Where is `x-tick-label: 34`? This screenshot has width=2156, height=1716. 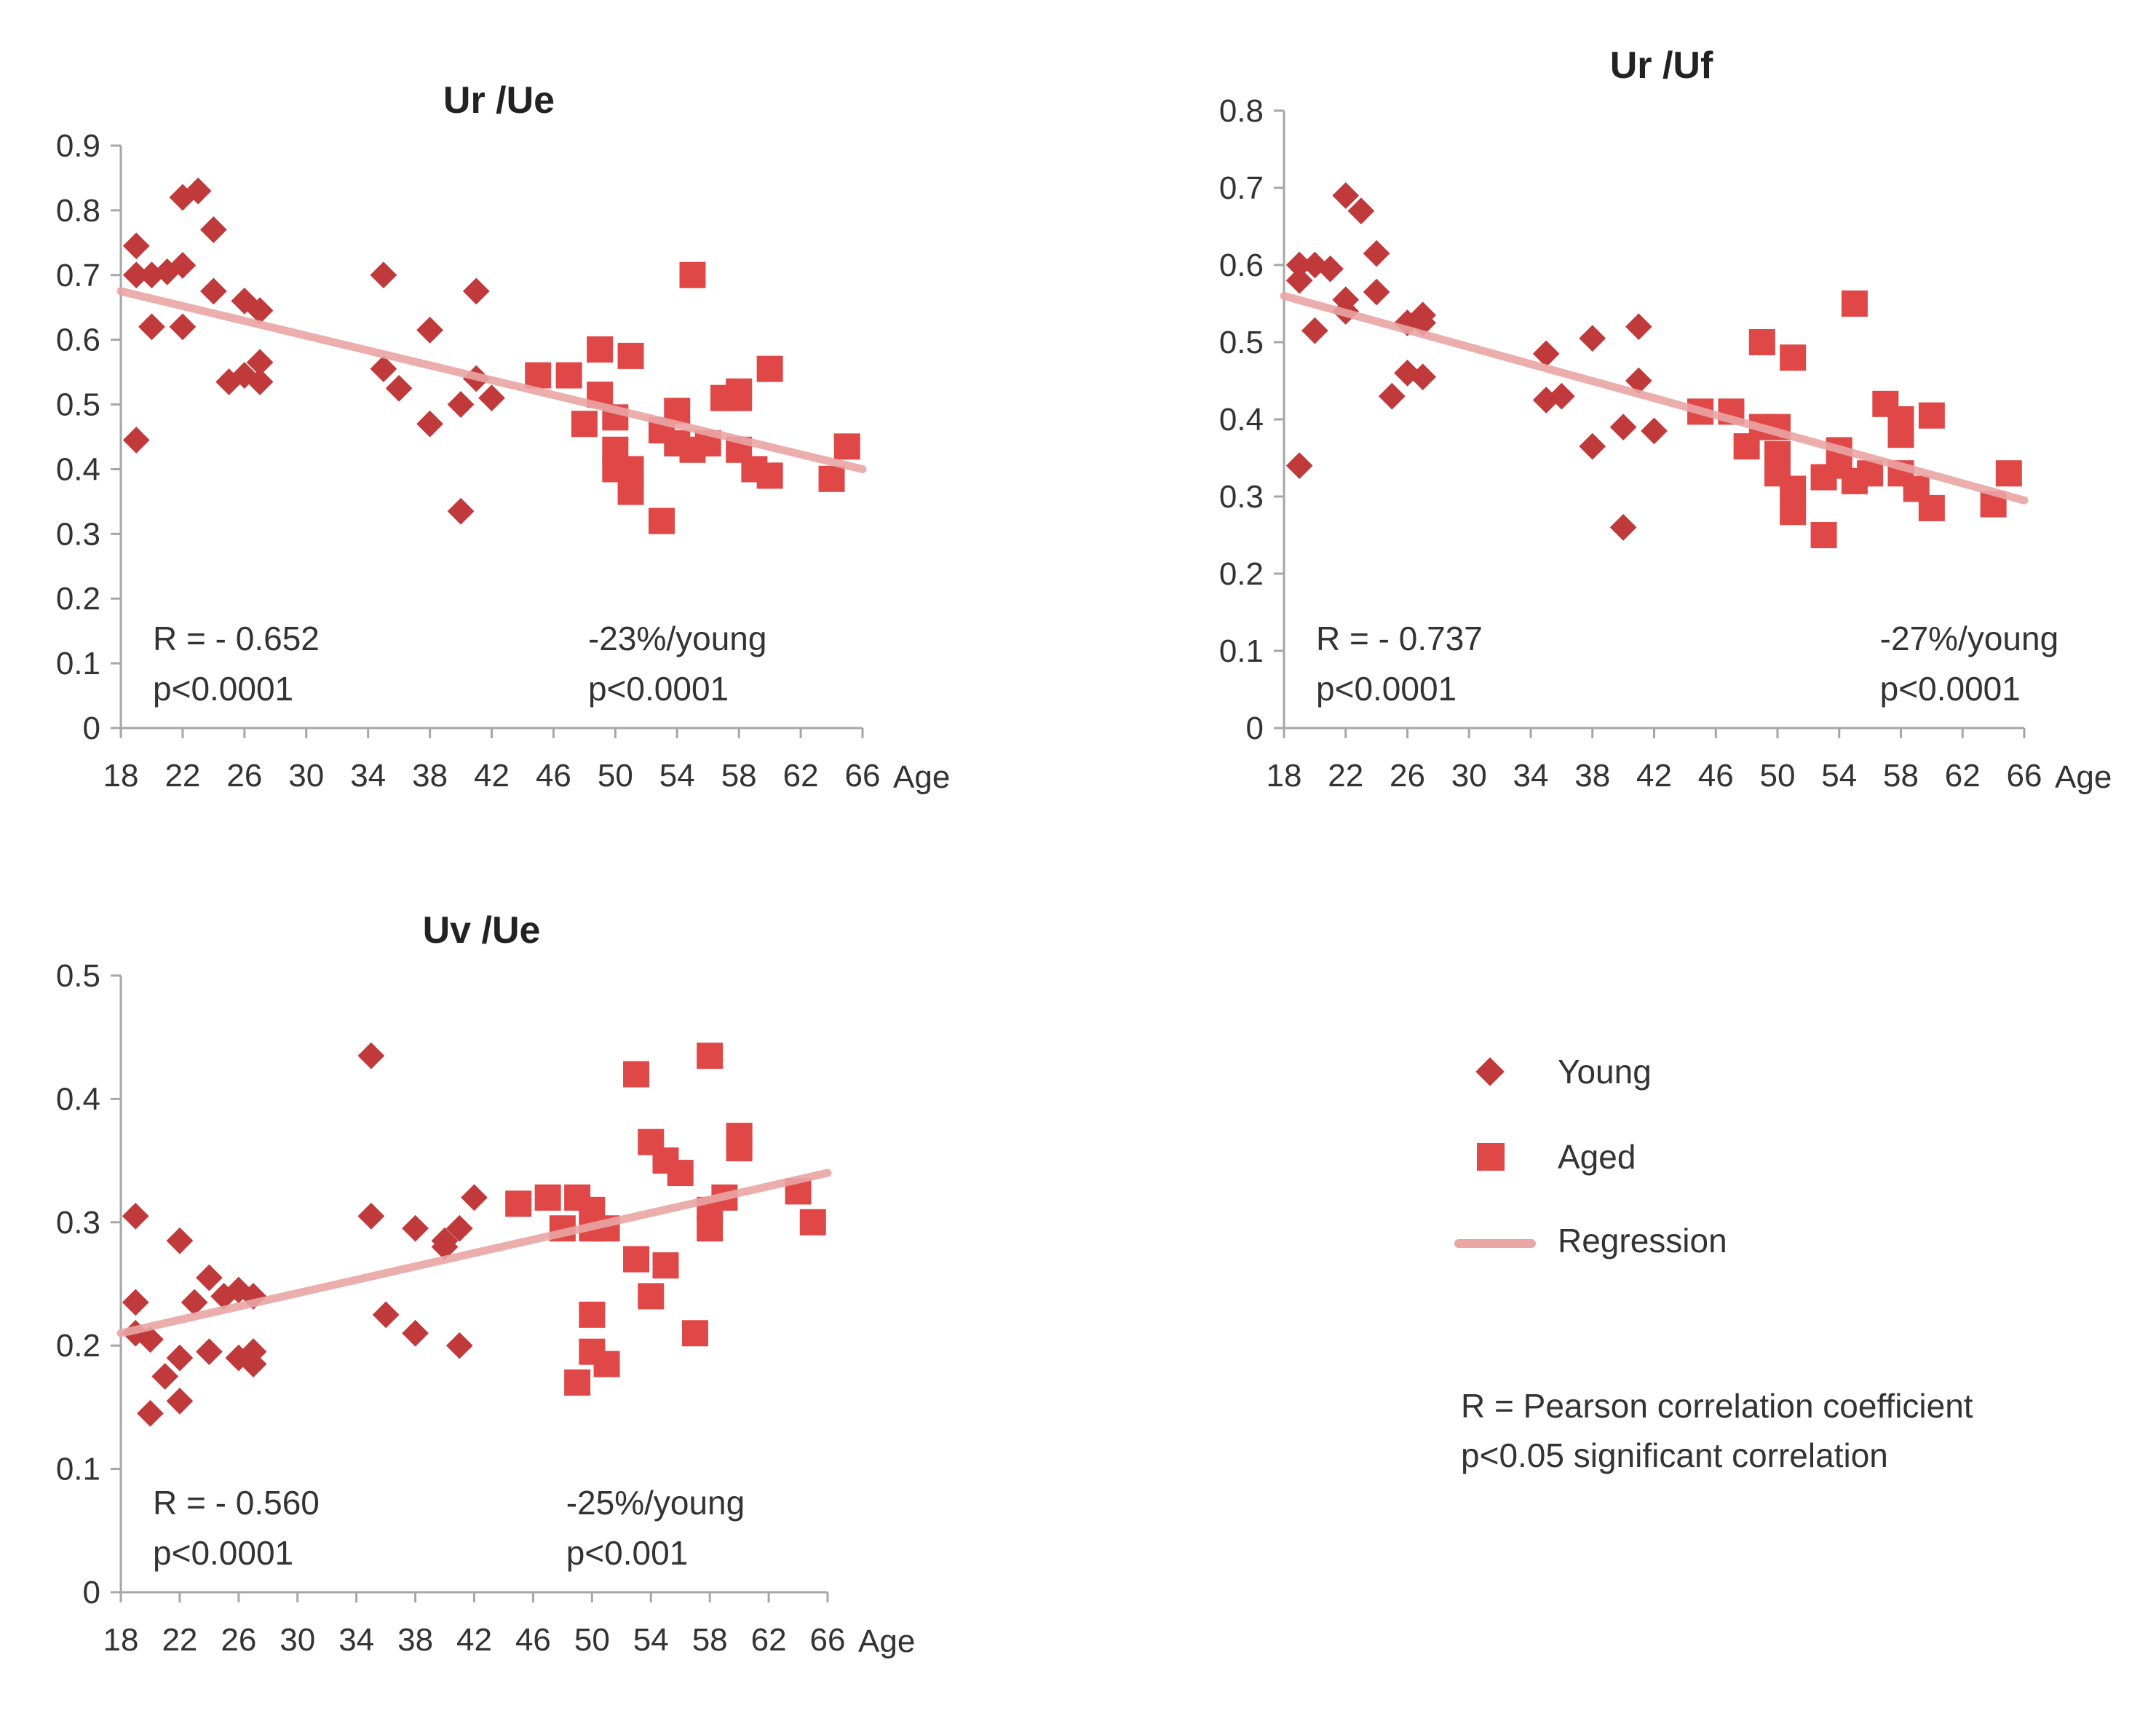 x-tick-label: 34 is located at coordinates (368, 776).